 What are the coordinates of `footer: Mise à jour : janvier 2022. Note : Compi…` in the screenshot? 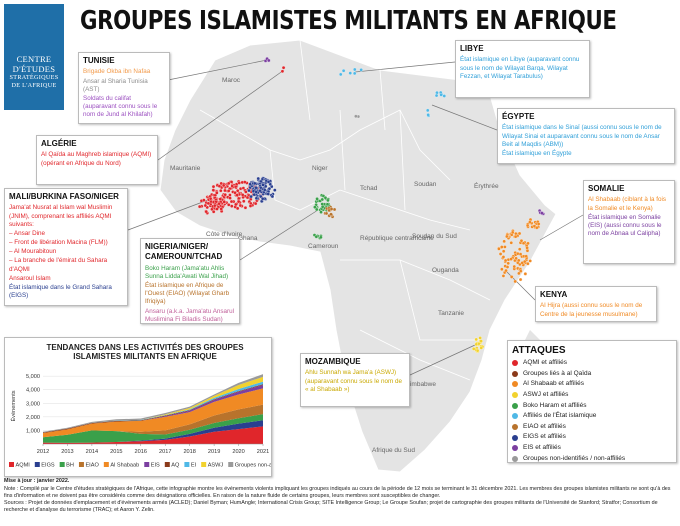 It's located at (340, 496).